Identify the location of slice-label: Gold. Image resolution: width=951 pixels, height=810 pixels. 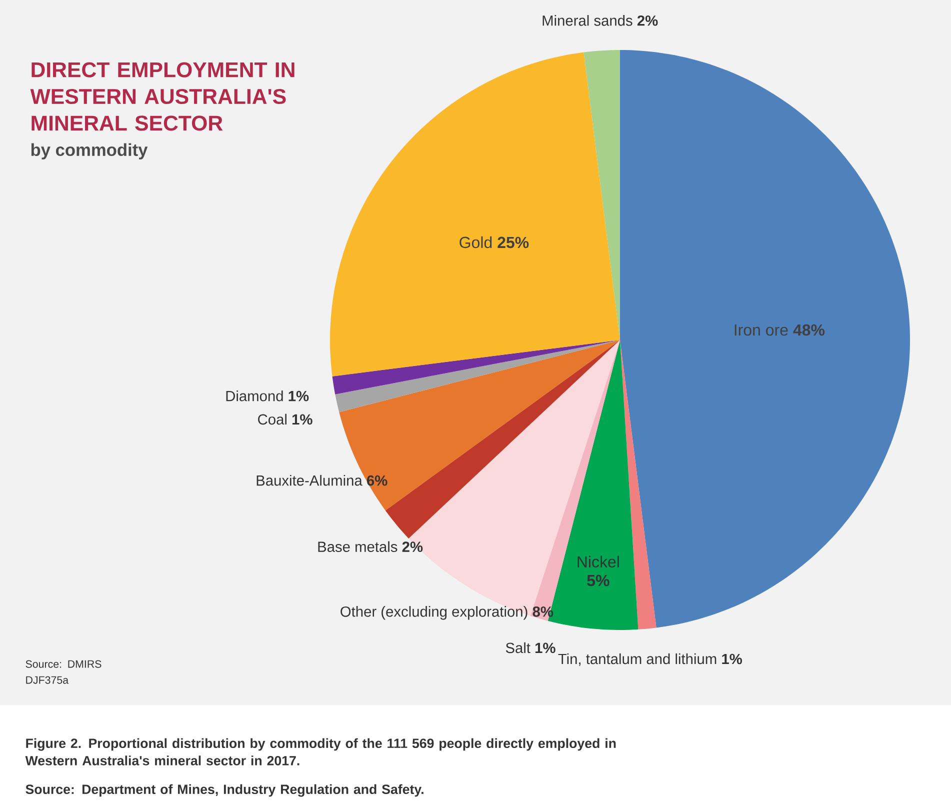
(476, 242).